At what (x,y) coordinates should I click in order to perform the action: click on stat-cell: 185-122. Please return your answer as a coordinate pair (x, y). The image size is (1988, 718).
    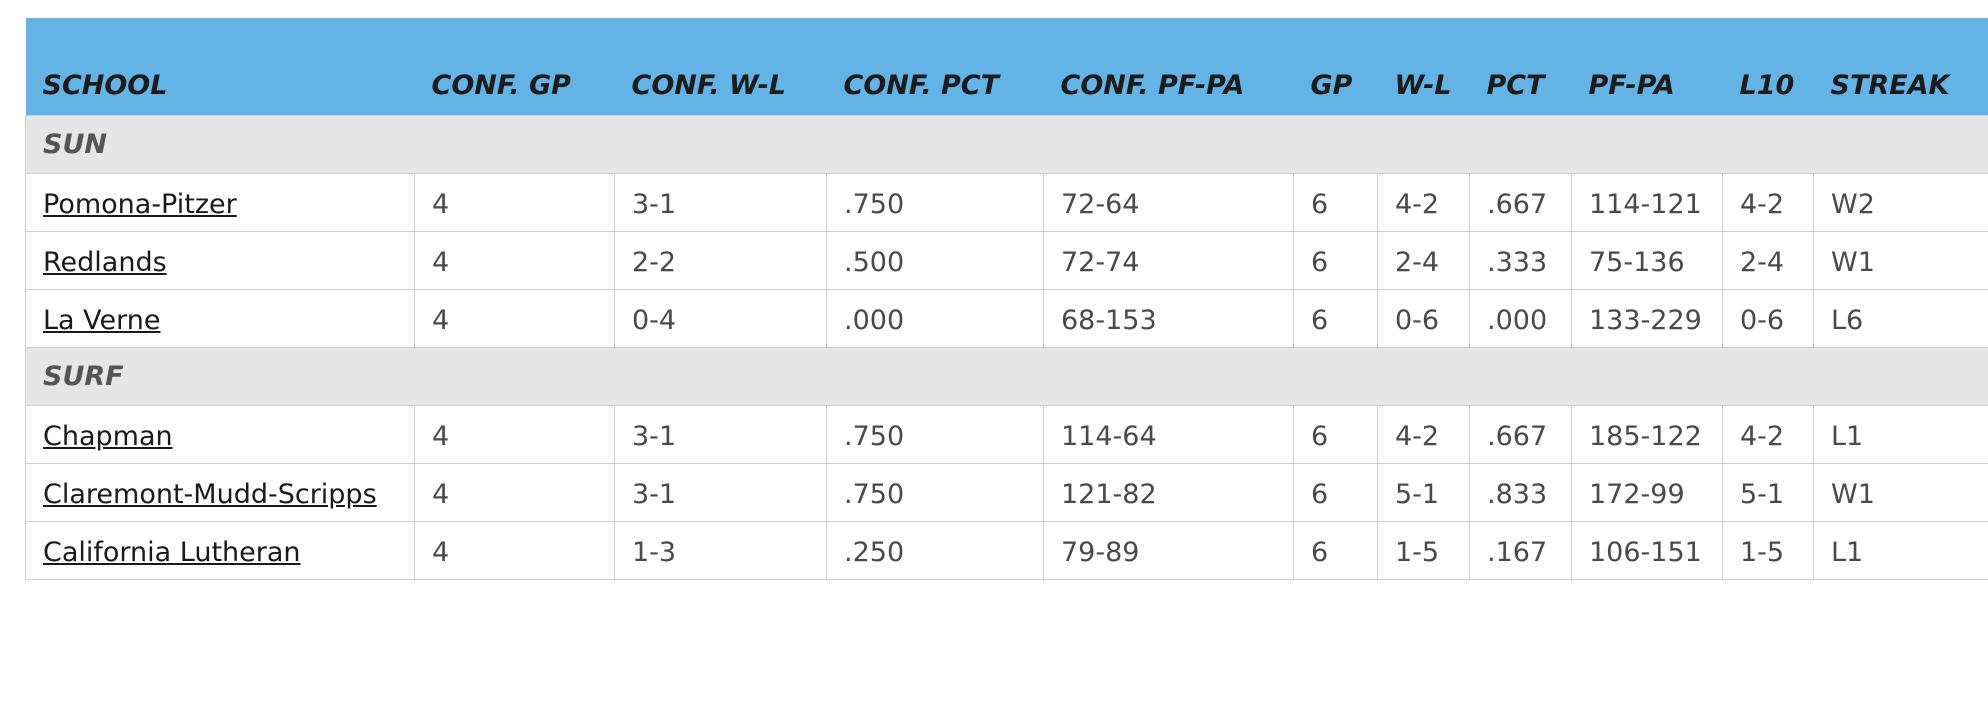
    Looking at the image, I should click on (1647, 434).